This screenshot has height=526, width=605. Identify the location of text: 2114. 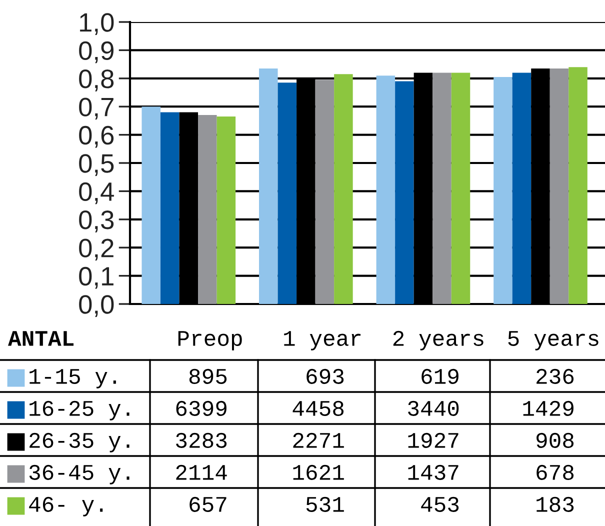
(201, 472).